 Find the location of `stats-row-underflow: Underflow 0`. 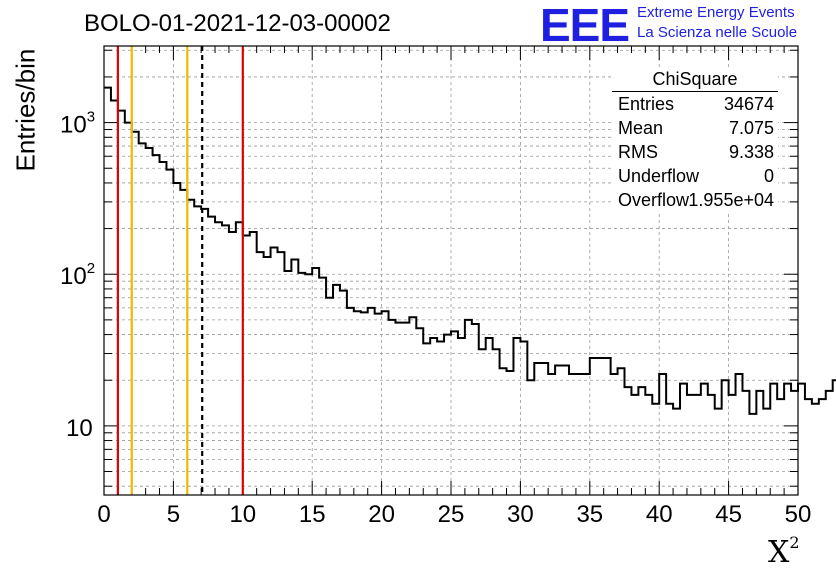

stats-row-underflow: Underflow 0 is located at coordinates (695, 176).